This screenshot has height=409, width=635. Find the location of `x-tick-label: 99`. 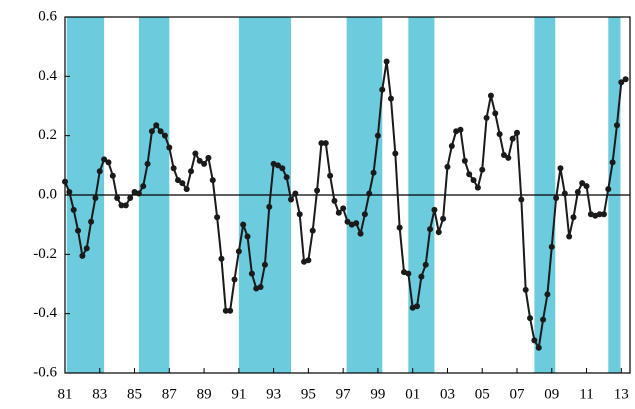

x-tick-label: 99 is located at coordinates (377, 394).